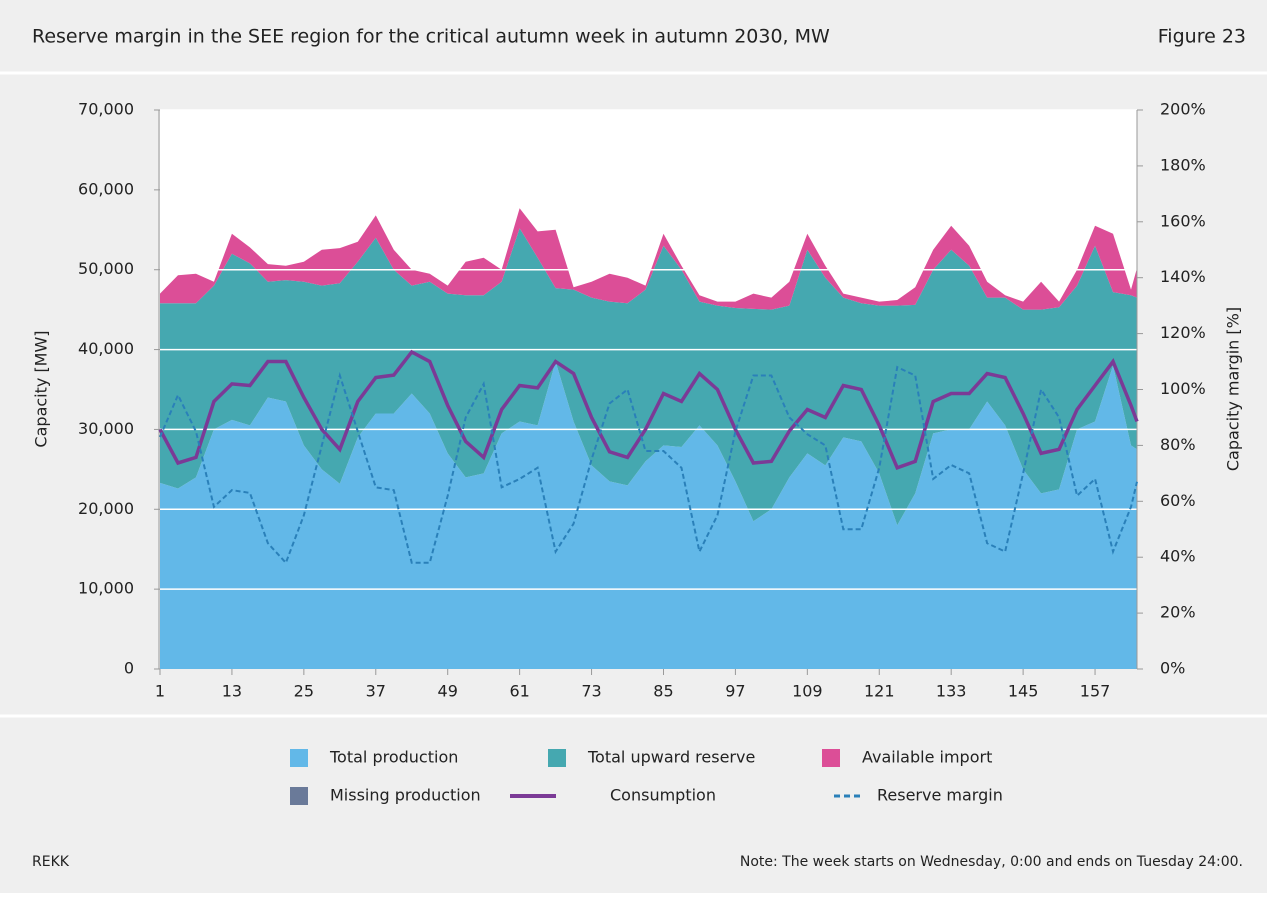  What do you see at coordinates (106, 188) in the screenshot?
I see `y-tick-label: 60,000` at bounding box center [106, 188].